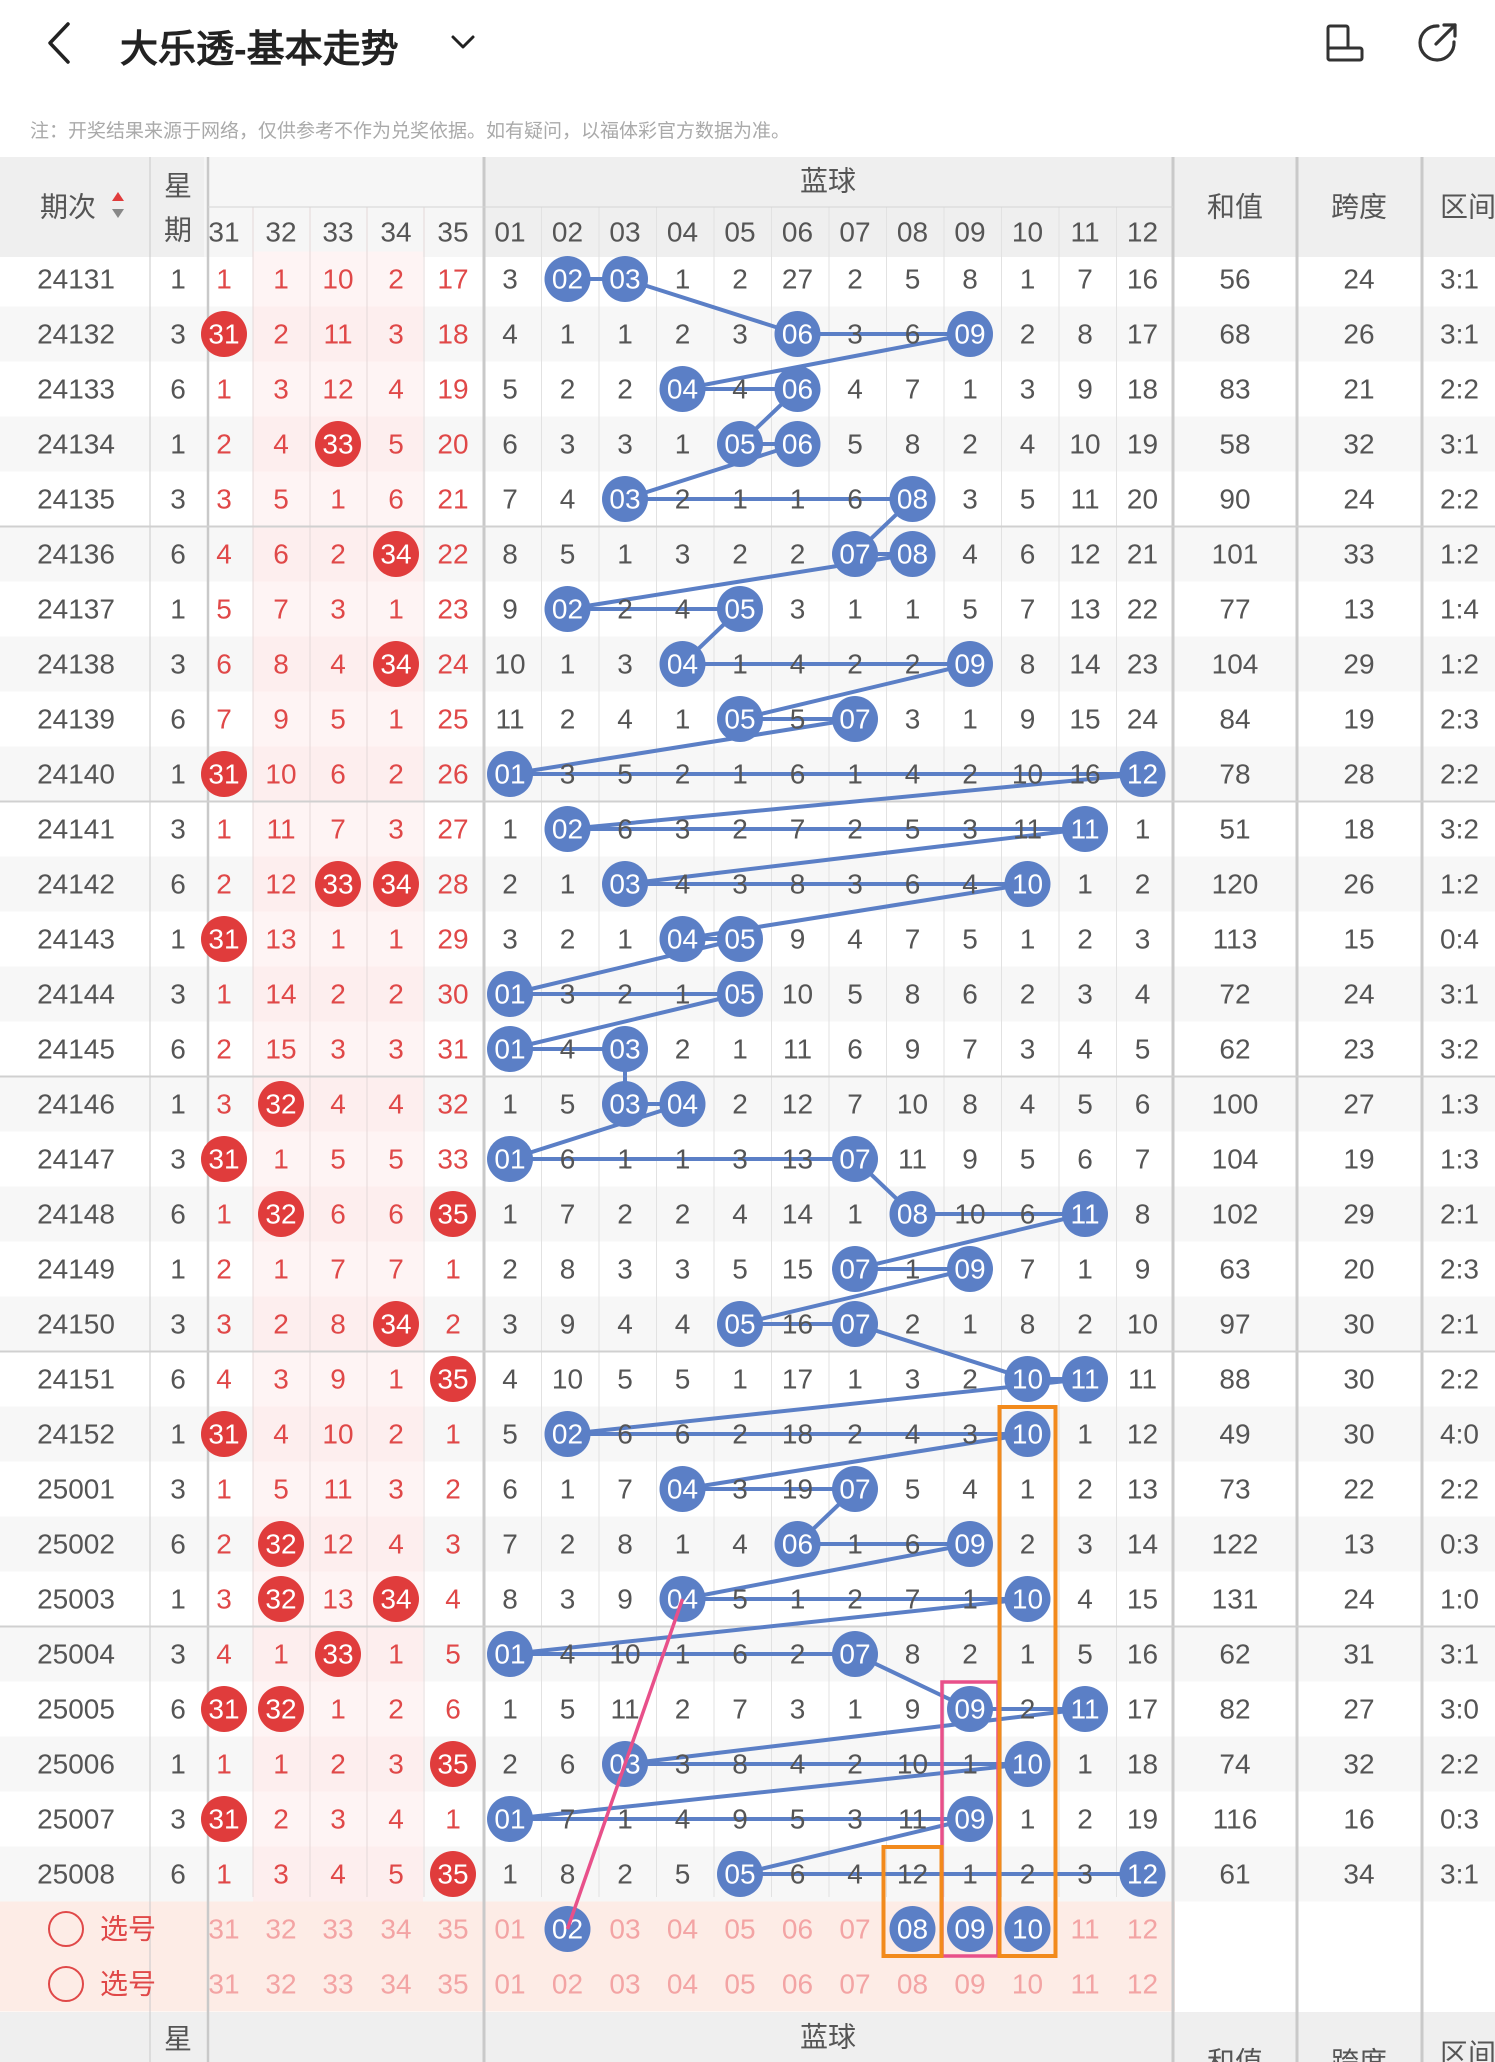 The width and height of the screenshot is (1495, 2062). What do you see at coordinates (452, 232) in the screenshot?
I see `header-red-col: 35` at bounding box center [452, 232].